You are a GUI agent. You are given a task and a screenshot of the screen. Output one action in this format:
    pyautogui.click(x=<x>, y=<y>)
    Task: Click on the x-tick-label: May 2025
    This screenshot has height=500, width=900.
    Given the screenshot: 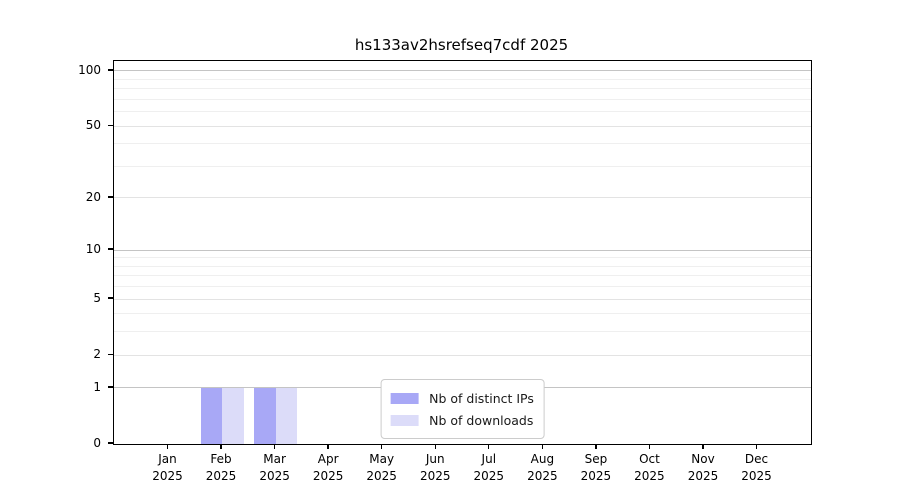 What is the action you would take?
    pyautogui.click(x=381, y=467)
    